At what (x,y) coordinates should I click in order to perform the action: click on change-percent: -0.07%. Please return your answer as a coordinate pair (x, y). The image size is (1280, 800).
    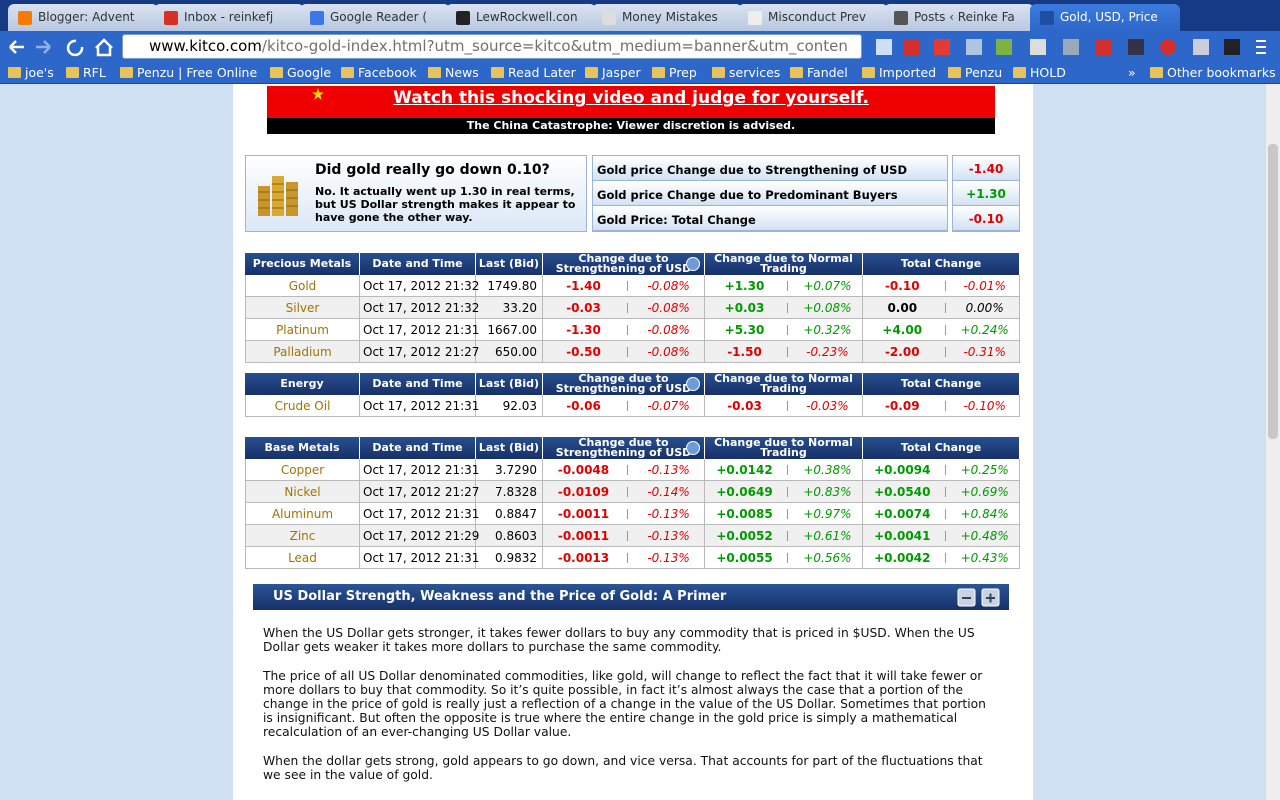
    Looking at the image, I should click on (668, 406).